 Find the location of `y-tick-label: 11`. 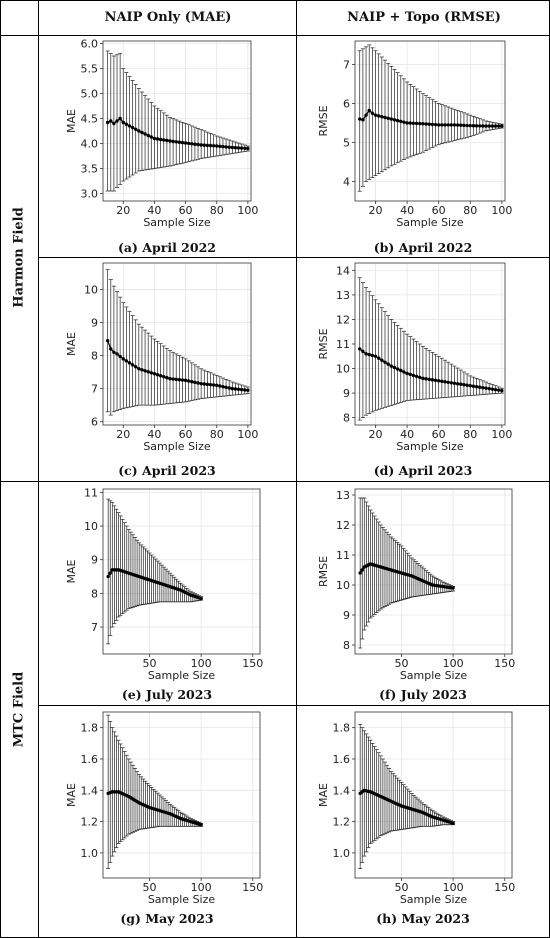

y-tick-label: 11 is located at coordinates (91, 492).